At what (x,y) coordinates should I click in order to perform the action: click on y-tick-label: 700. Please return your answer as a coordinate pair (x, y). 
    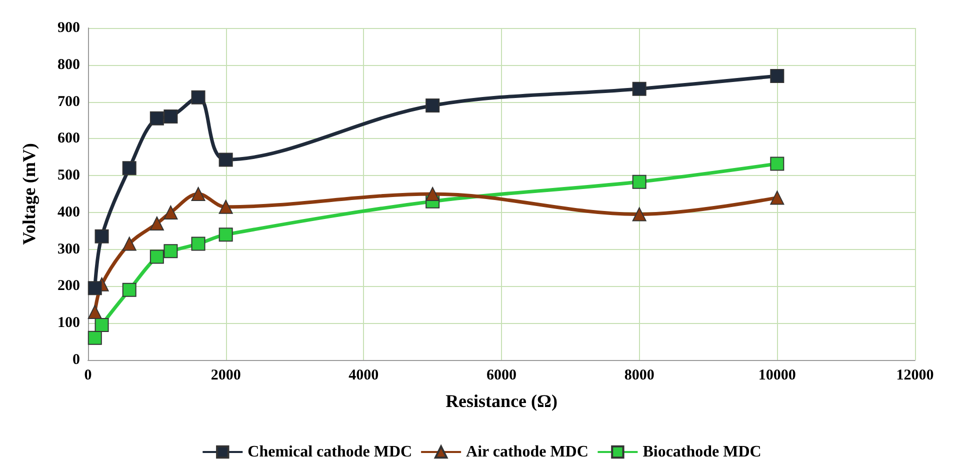
    Looking at the image, I should click on (69, 102).